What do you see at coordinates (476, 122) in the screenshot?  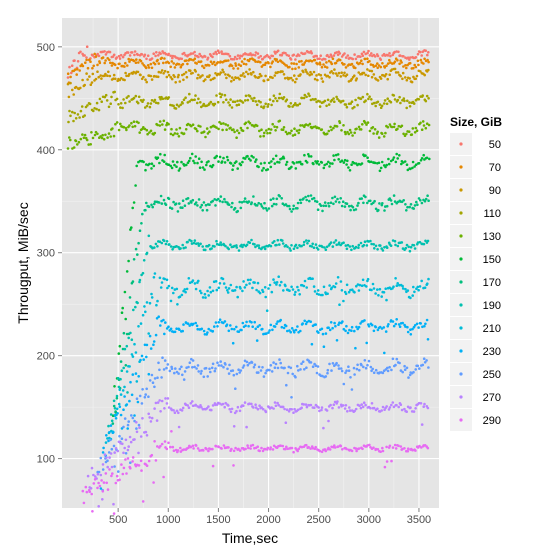 I see `legend-title: Size, GiB` at bounding box center [476, 122].